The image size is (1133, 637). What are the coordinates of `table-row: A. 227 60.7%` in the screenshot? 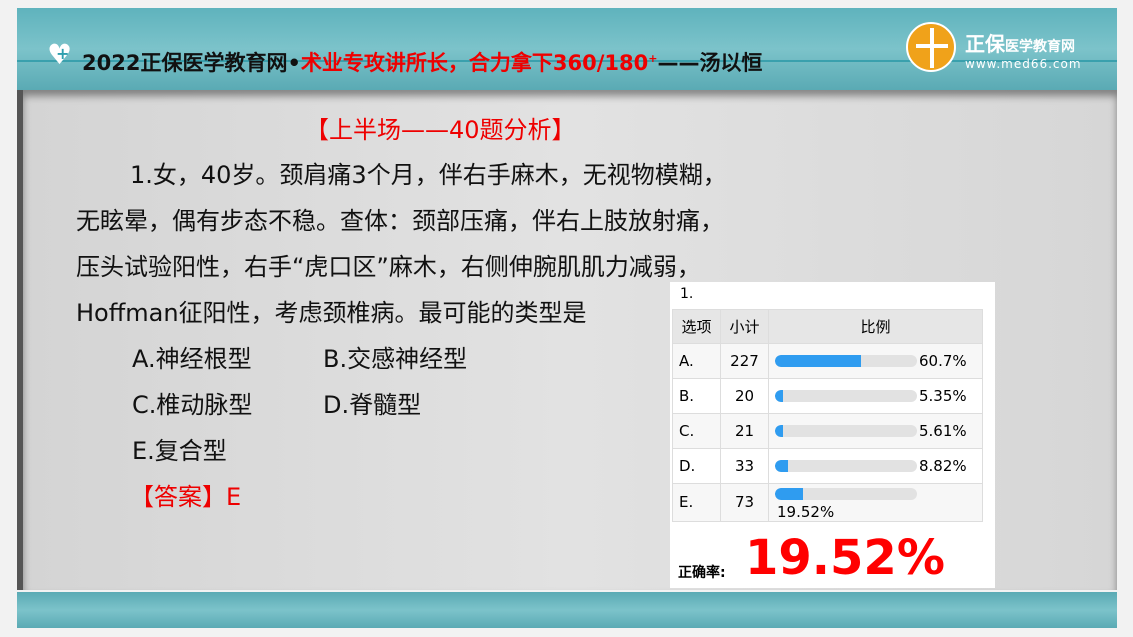 It's located at (827, 361).